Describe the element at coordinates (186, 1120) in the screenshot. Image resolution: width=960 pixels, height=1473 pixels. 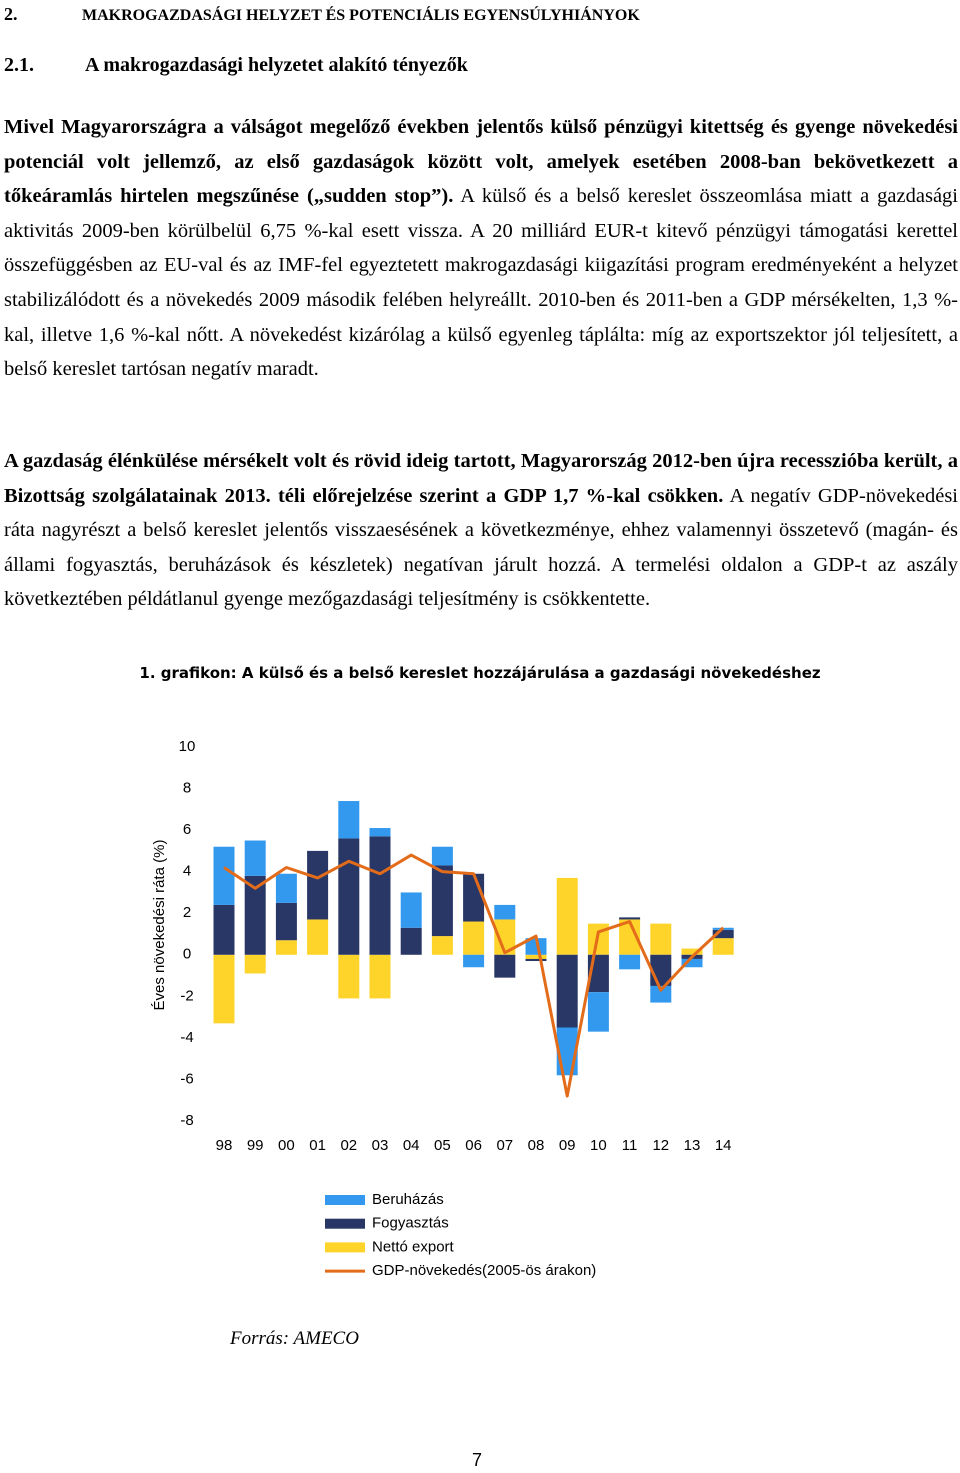
I see `y-tick-label: -8` at that location.